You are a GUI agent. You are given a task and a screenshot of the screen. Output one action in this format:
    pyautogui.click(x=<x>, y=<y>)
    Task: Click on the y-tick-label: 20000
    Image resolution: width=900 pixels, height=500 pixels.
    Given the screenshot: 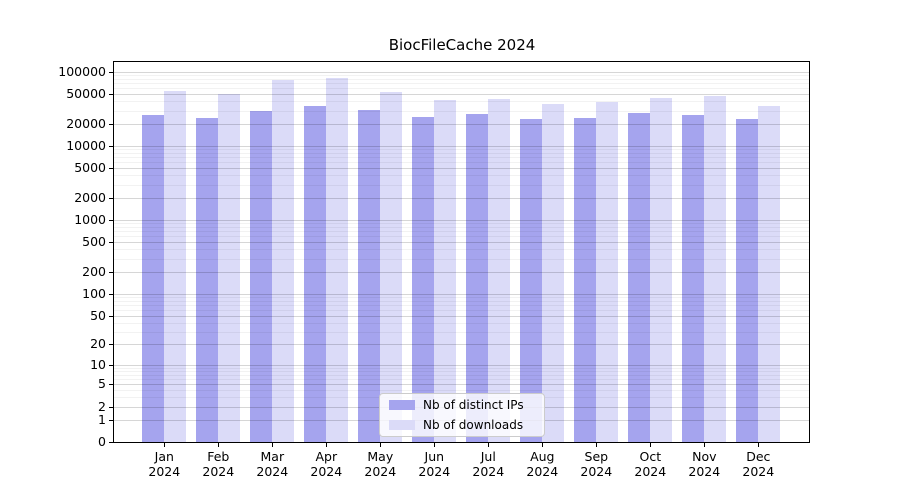 What is the action you would take?
    pyautogui.click(x=86, y=123)
    